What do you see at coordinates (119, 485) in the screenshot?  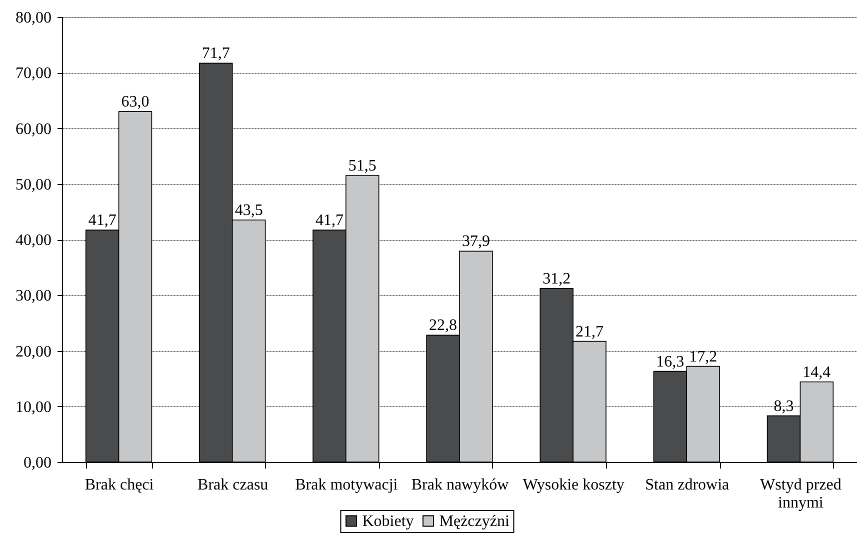 I see `x-tick-label: Brak chęci` at bounding box center [119, 485].